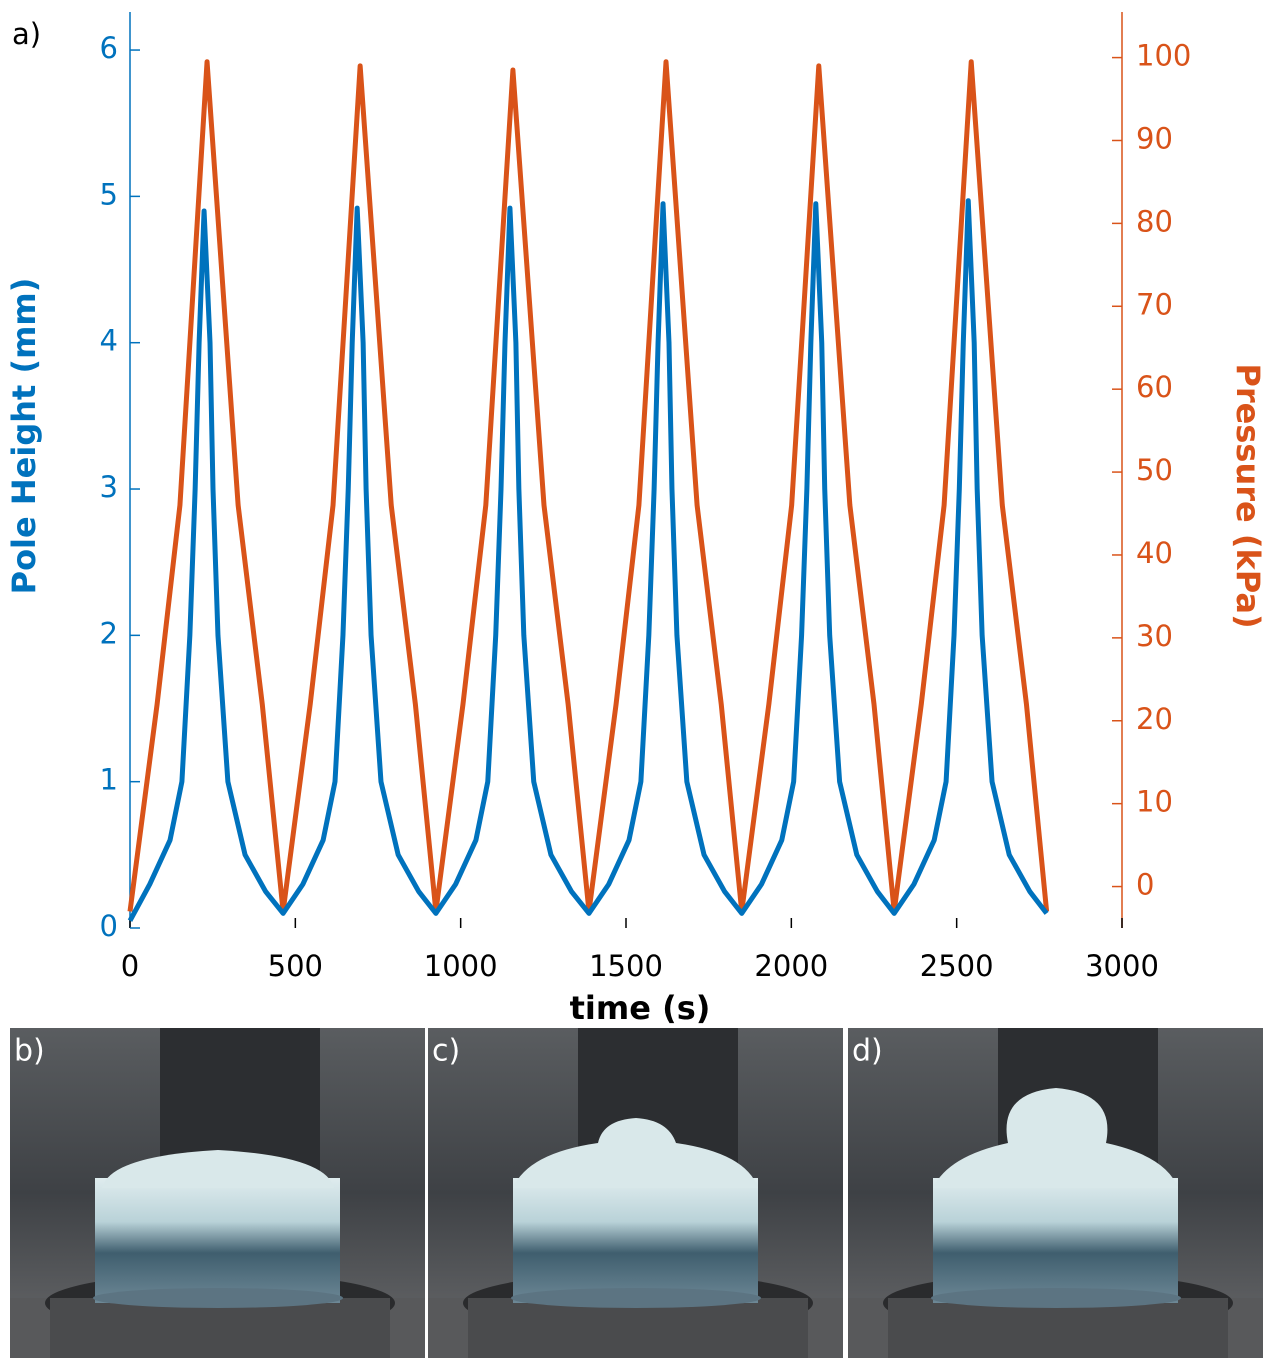 The image size is (1272, 1362). I want to click on x-axis-title: time (s), so click(640, 1008).